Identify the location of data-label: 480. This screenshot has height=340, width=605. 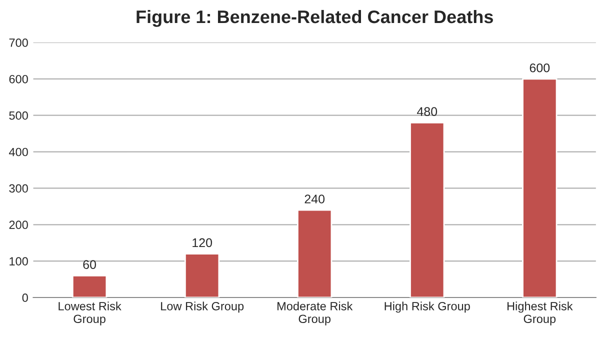
(427, 111).